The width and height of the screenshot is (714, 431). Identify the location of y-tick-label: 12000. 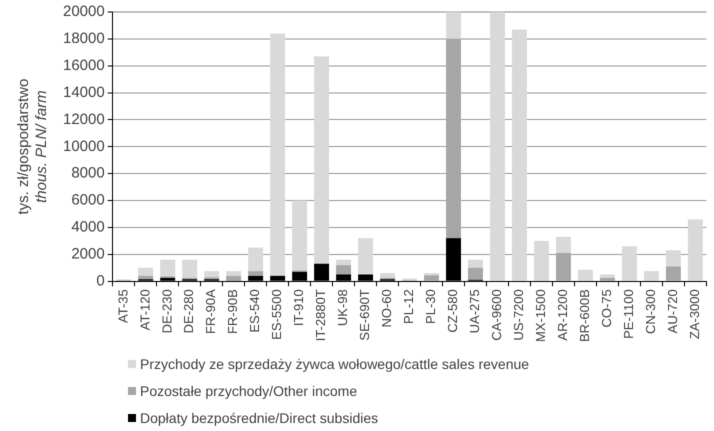
(83, 119).